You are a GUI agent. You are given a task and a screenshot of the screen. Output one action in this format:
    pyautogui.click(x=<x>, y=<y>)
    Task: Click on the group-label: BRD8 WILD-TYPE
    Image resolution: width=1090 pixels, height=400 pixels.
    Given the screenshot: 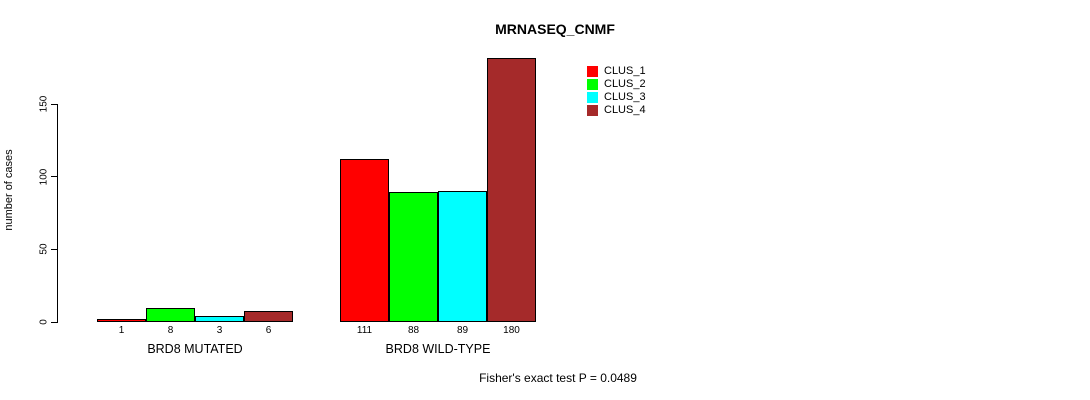 What is the action you would take?
    pyautogui.click(x=438, y=349)
    